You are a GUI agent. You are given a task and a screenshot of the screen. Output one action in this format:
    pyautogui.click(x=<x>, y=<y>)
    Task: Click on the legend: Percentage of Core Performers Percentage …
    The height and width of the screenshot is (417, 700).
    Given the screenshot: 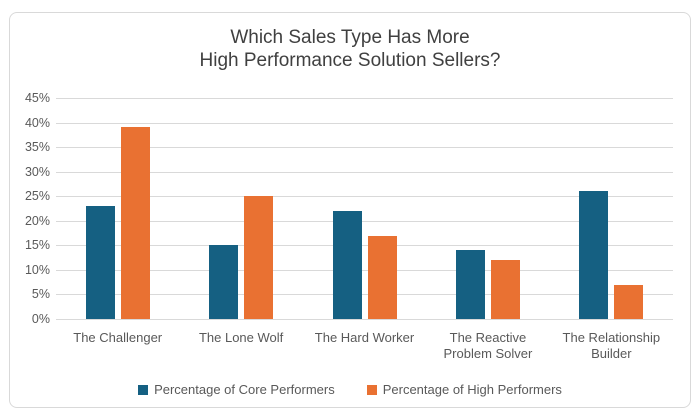 What is the action you would take?
    pyautogui.click(x=350, y=389)
    